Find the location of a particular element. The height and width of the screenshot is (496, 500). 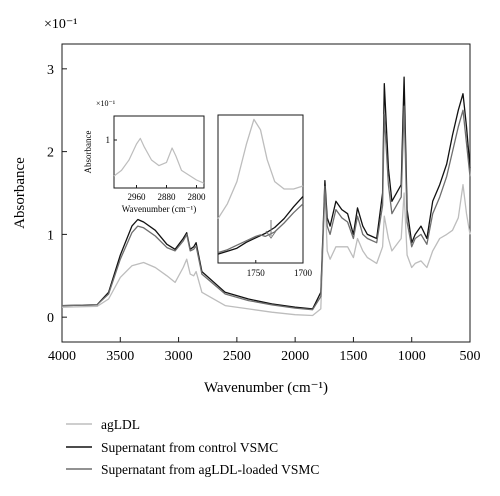

inset2-x-tick-label-1700: 1700 is located at coordinates (303, 273).